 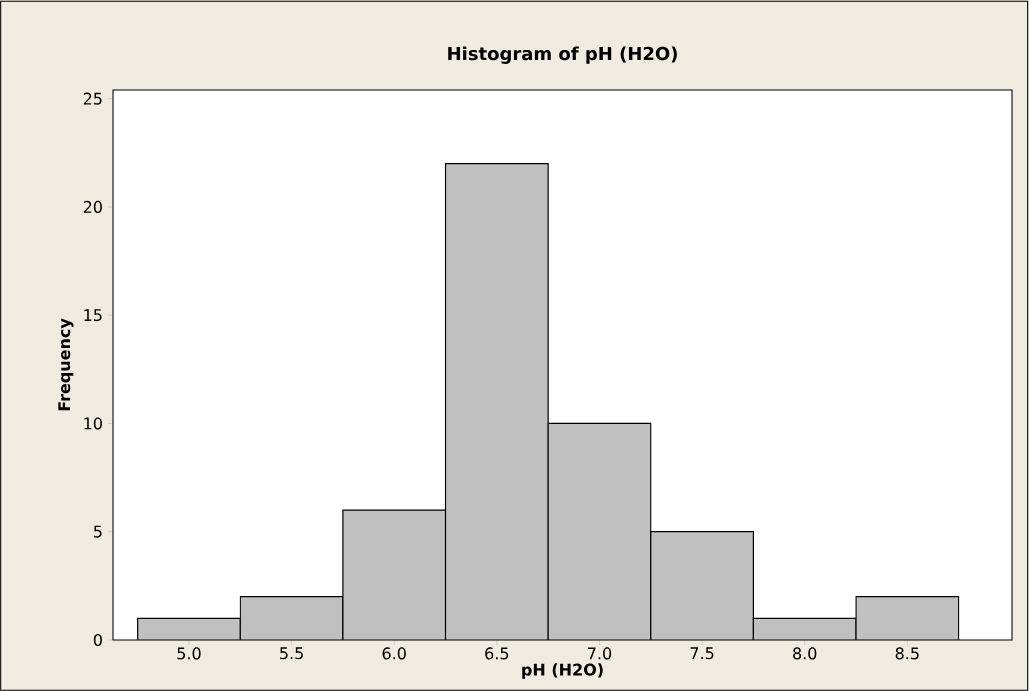 I want to click on y-tick-label: 25, so click(x=92, y=98).